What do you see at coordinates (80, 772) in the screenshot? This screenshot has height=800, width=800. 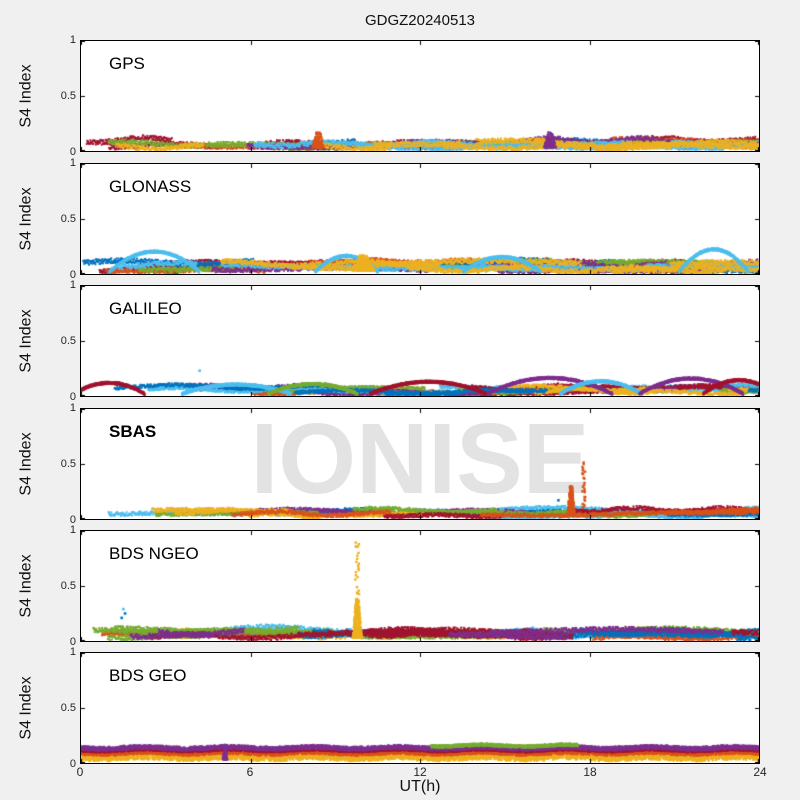 I see `x-tick-label: 0` at bounding box center [80, 772].